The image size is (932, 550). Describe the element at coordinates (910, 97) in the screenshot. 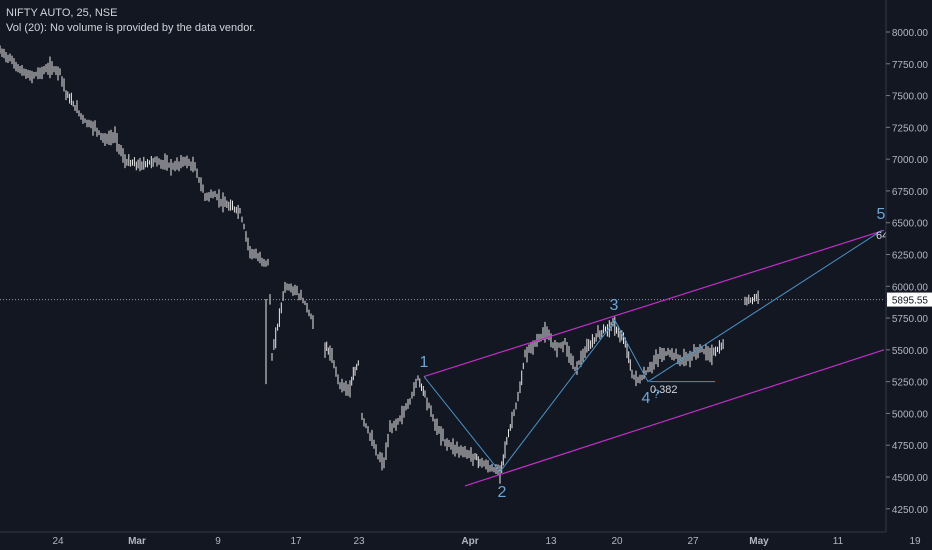

I see `price-tick-label: 7500.00` at that location.